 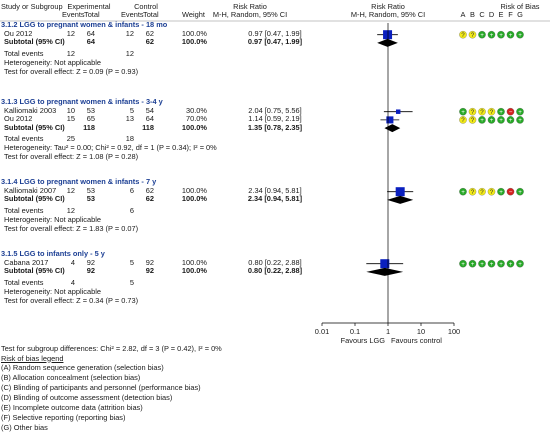 What do you see at coordinates (90, 42) in the screenshot?
I see `subtotal-exp-total: 64` at bounding box center [90, 42].